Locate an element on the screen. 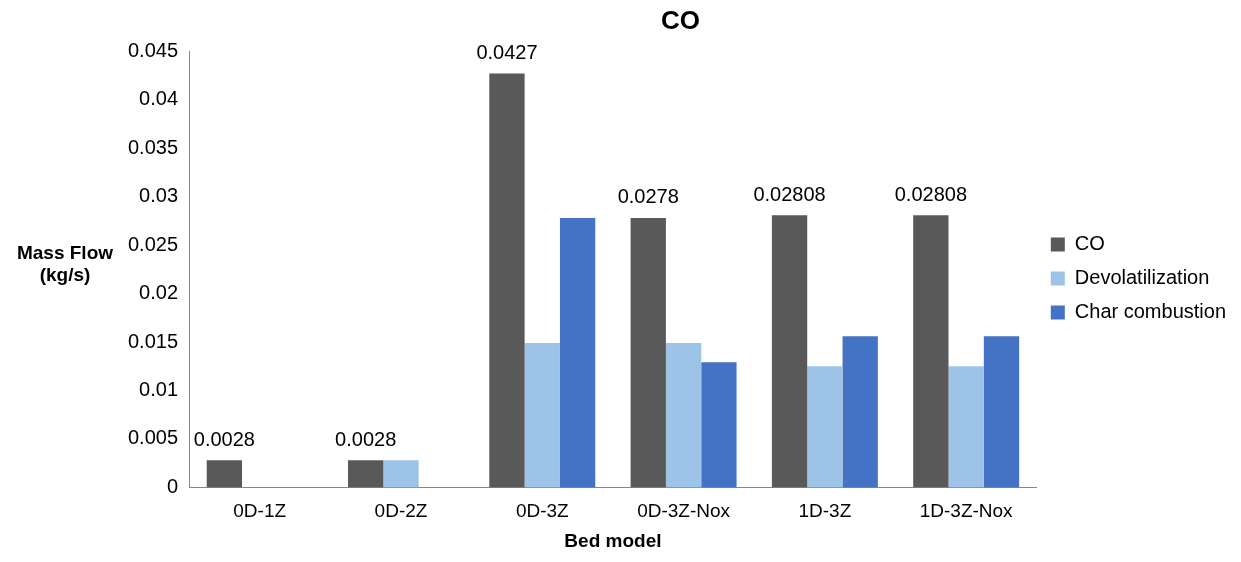 The height and width of the screenshot is (562, 1241). y-tick-label: 0.045 is located at coordinates (153, 49).